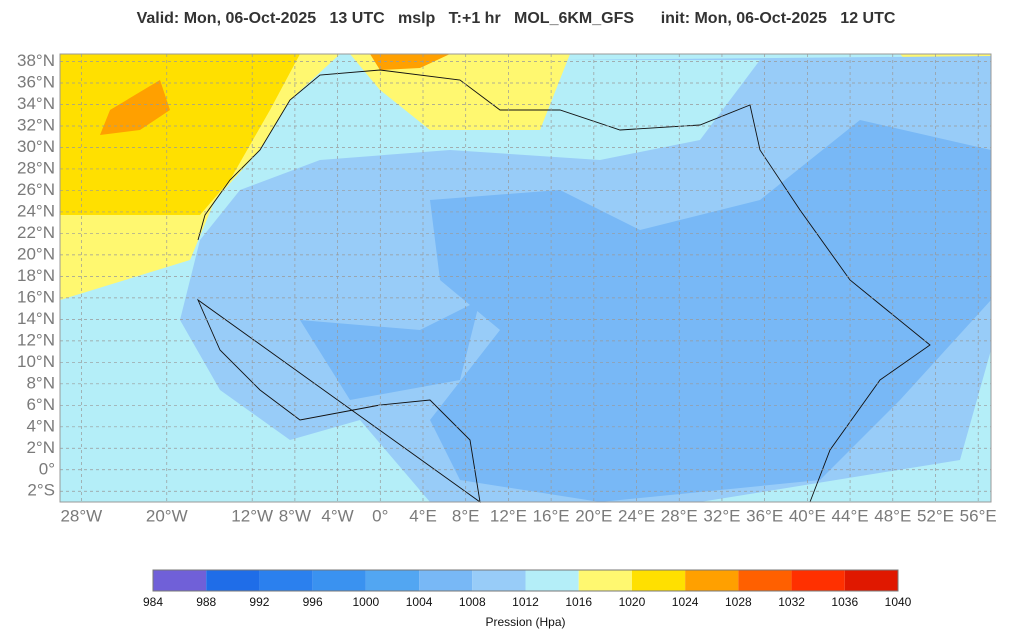 The image size is (1011, 641). I want to click on y-tick-label: 6°N, so click(40, 404).